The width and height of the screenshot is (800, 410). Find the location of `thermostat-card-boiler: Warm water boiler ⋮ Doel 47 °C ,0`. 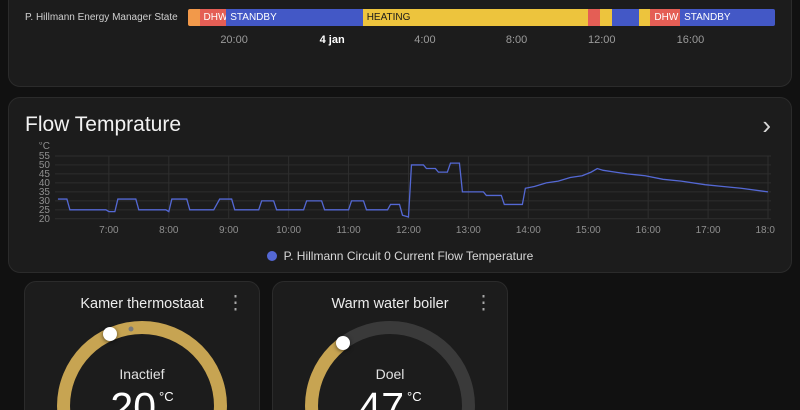

thermostat-card-boiler: Warm water boiler ⋮ Doel 47 °C ,0 is located at coordinates (390, 345).